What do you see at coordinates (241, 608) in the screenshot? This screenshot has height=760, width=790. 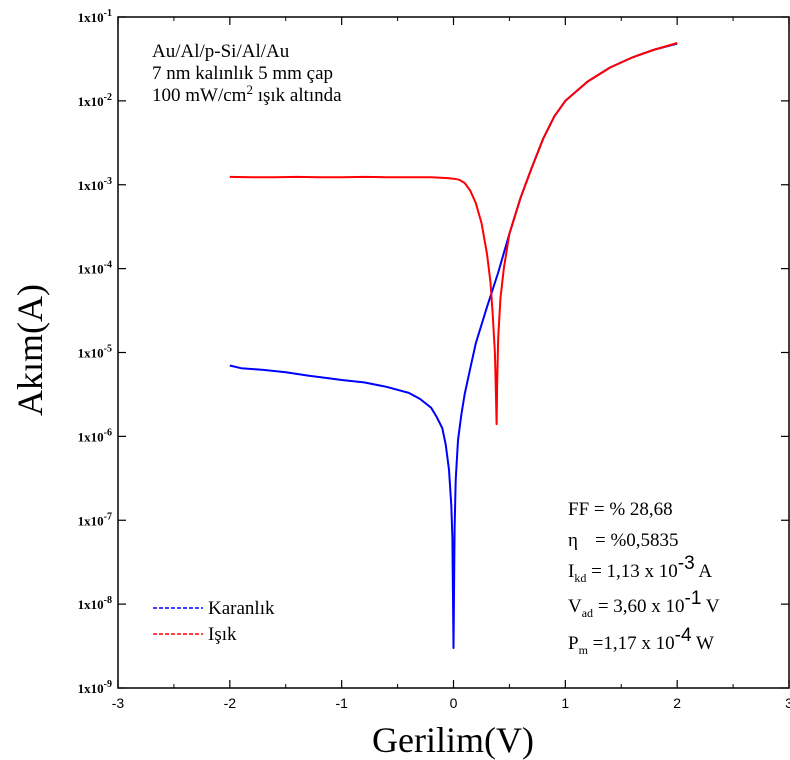 I see `legend-label-karanlik: Karanlık` at bounding box center [241, 608].